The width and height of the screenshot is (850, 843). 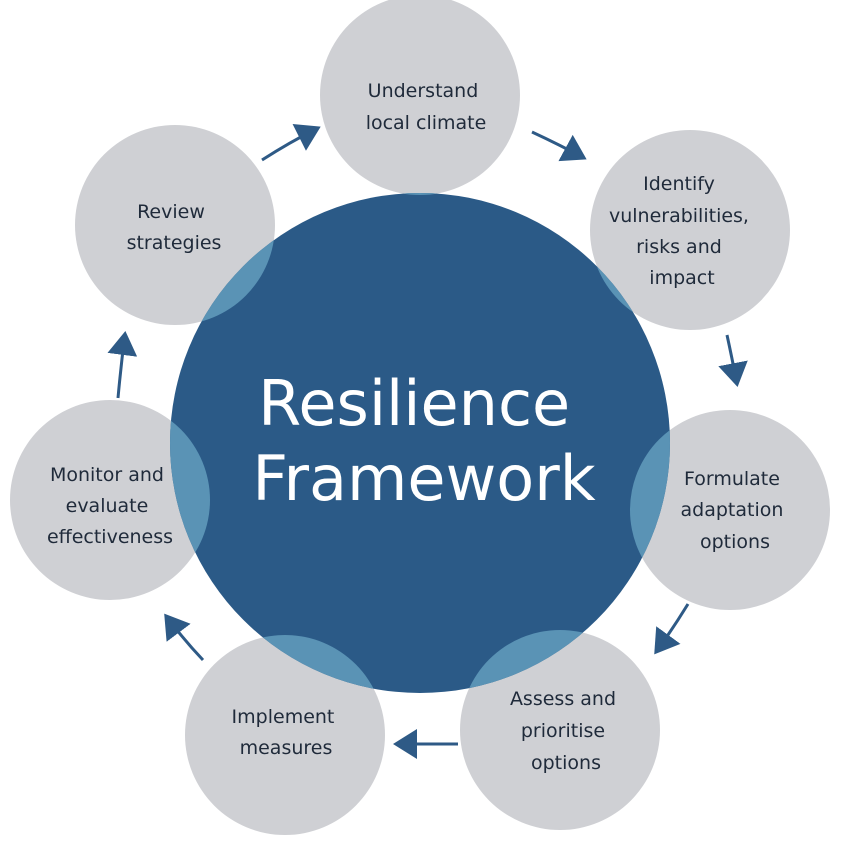 I want to click on step-circle-implement, so click(x=285, y=735).